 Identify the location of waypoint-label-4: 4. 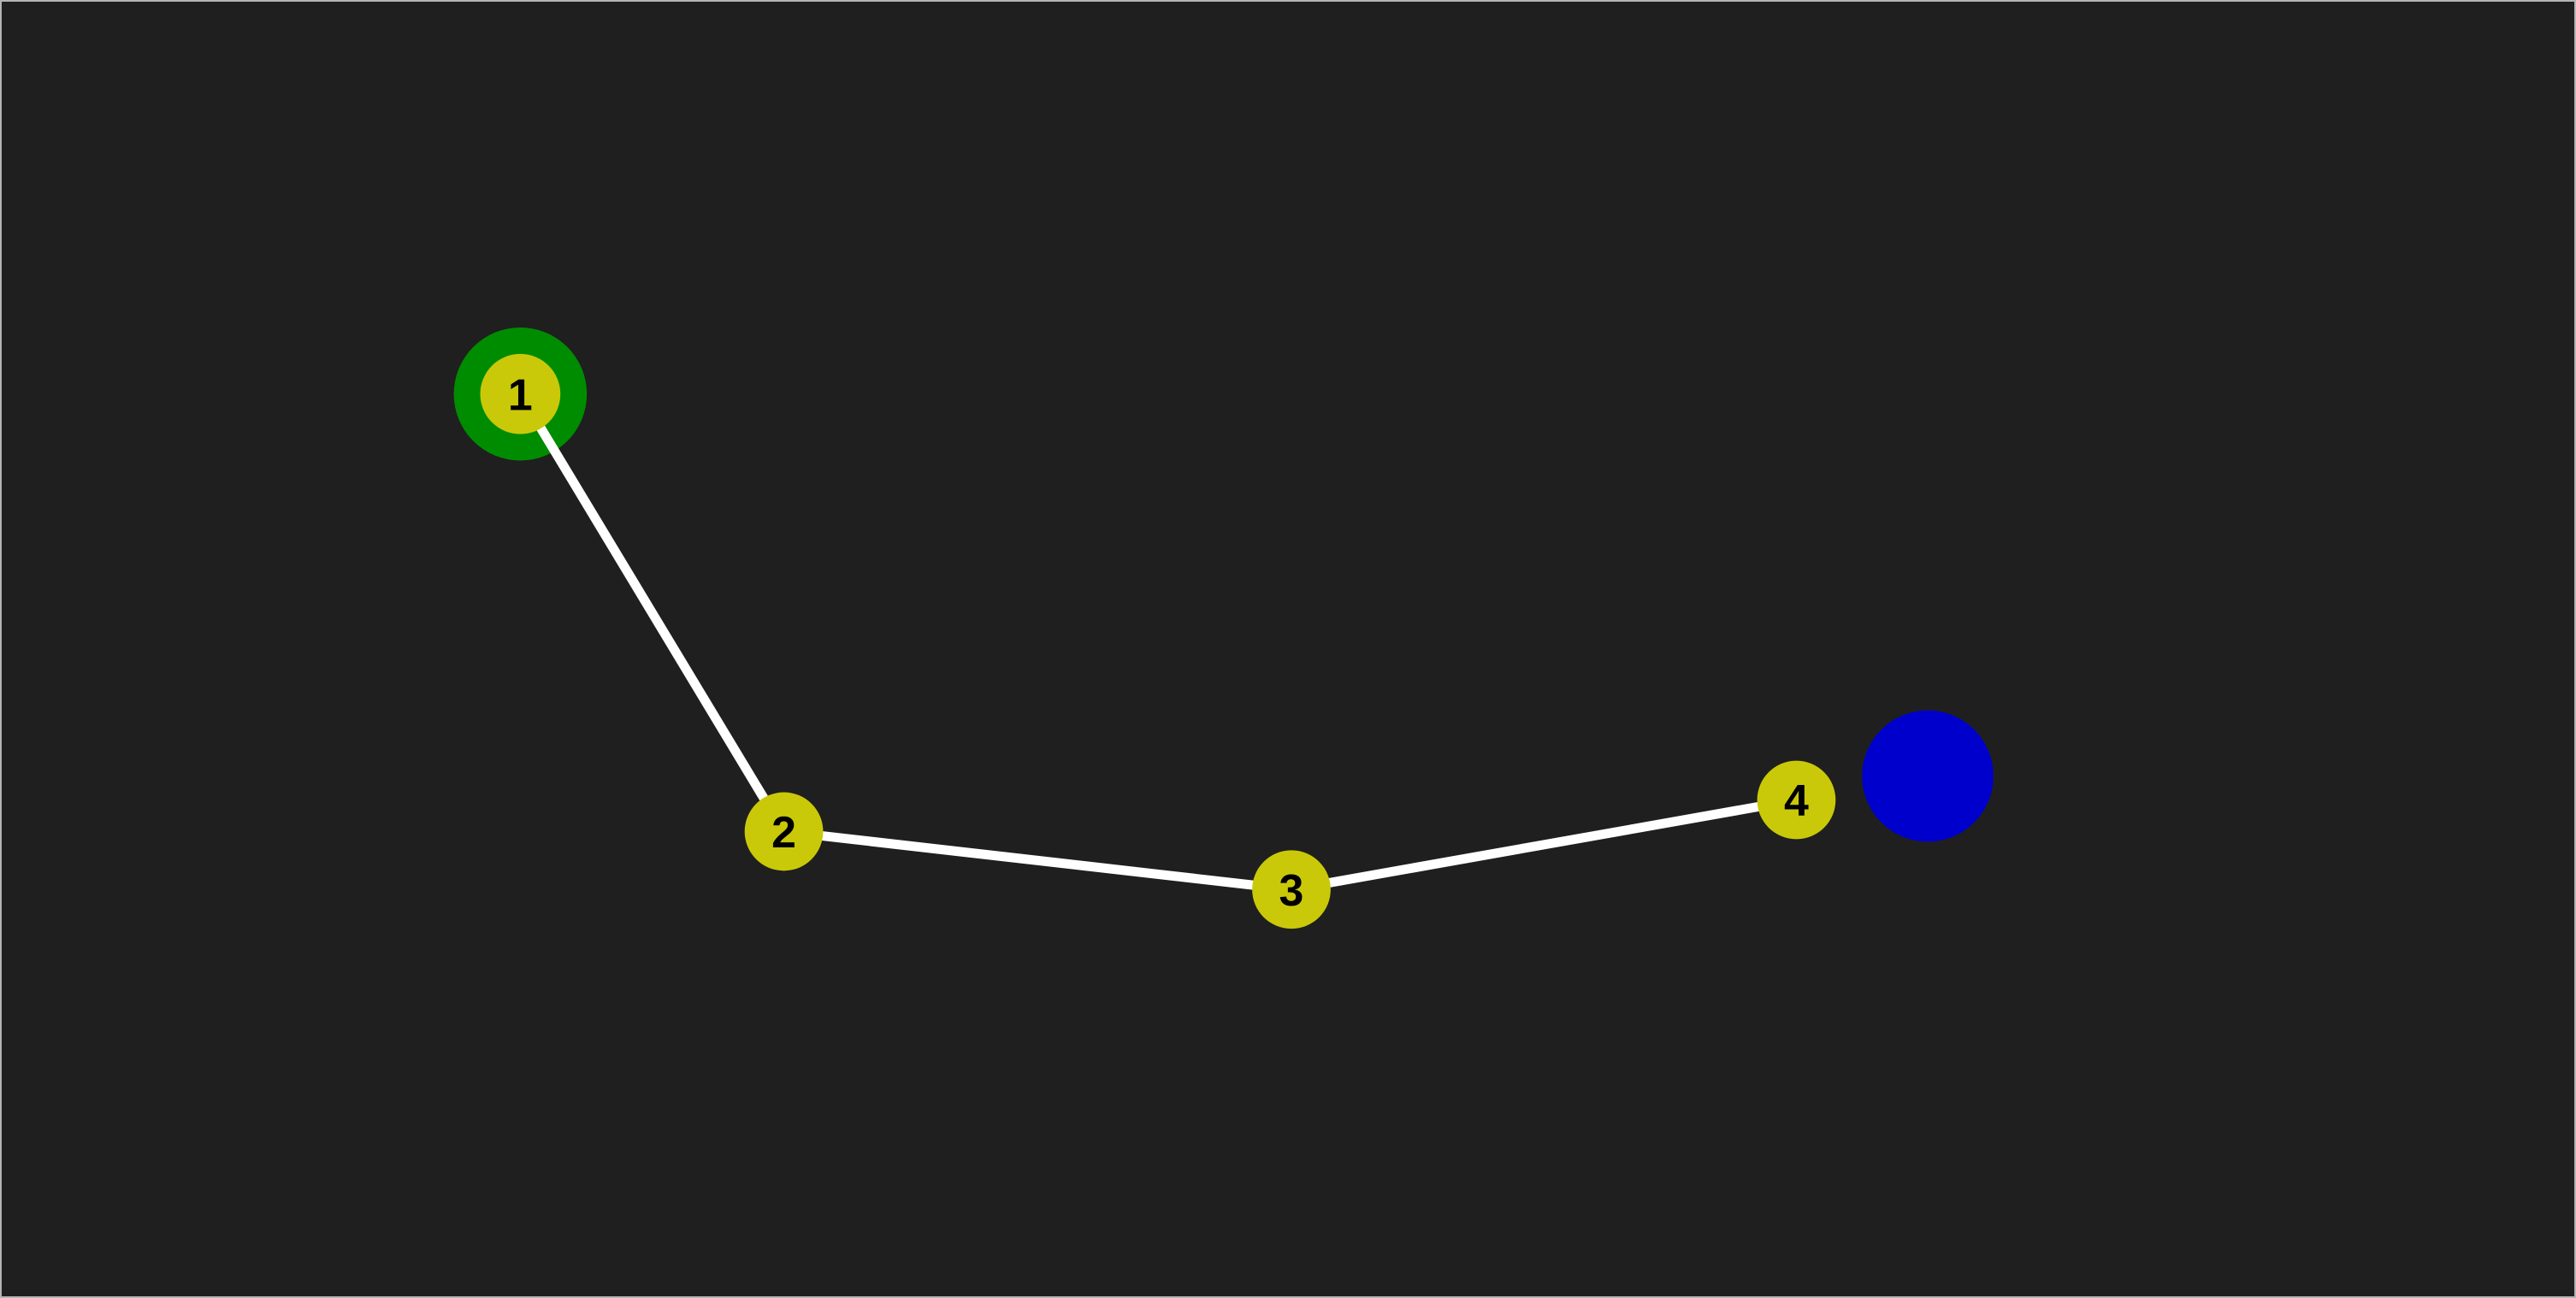
(1796, 800).